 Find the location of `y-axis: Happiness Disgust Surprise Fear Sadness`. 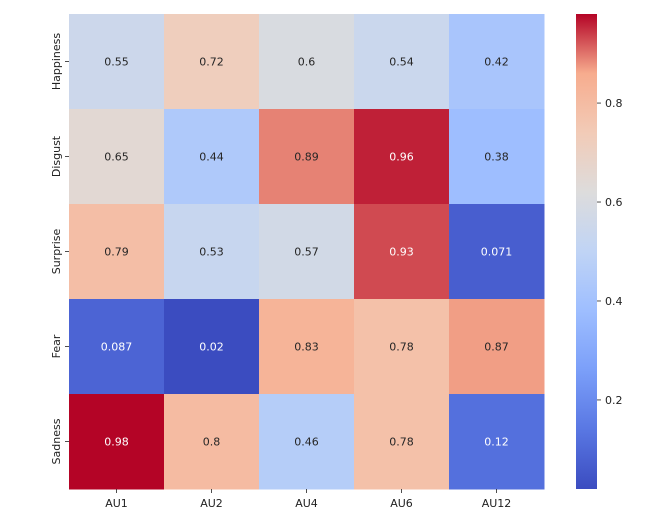

y-axis: Happiness Disgust Surprise Fear Sadness is located at coordinates (59, 248).